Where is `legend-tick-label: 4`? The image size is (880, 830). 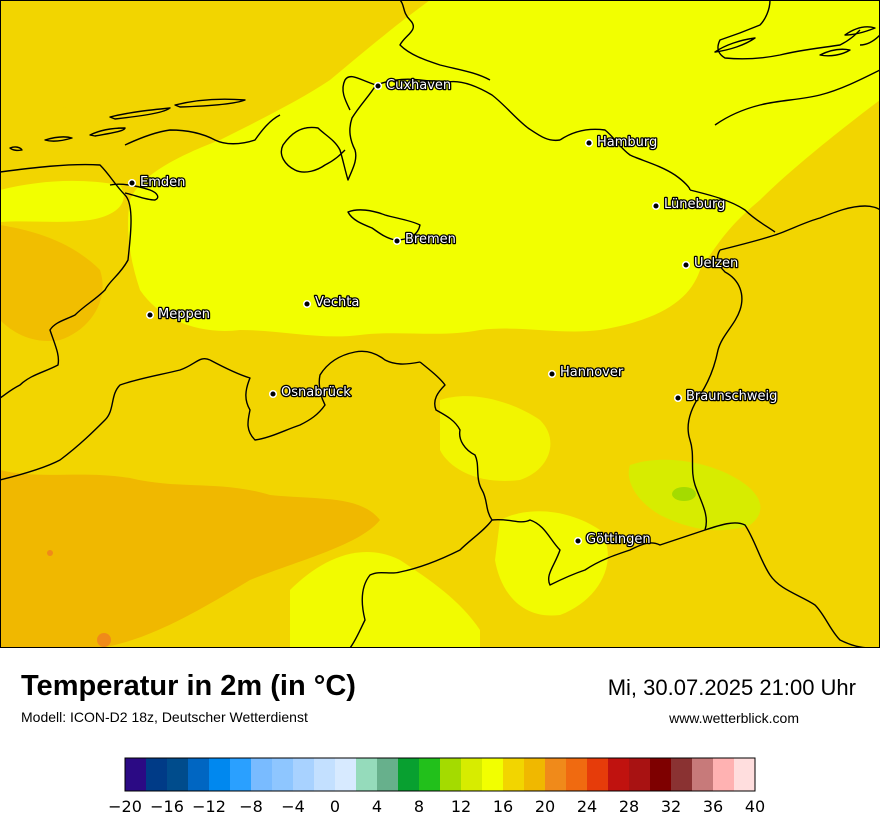
legend-tick-label: 4 is located at coordinates (377, 806).